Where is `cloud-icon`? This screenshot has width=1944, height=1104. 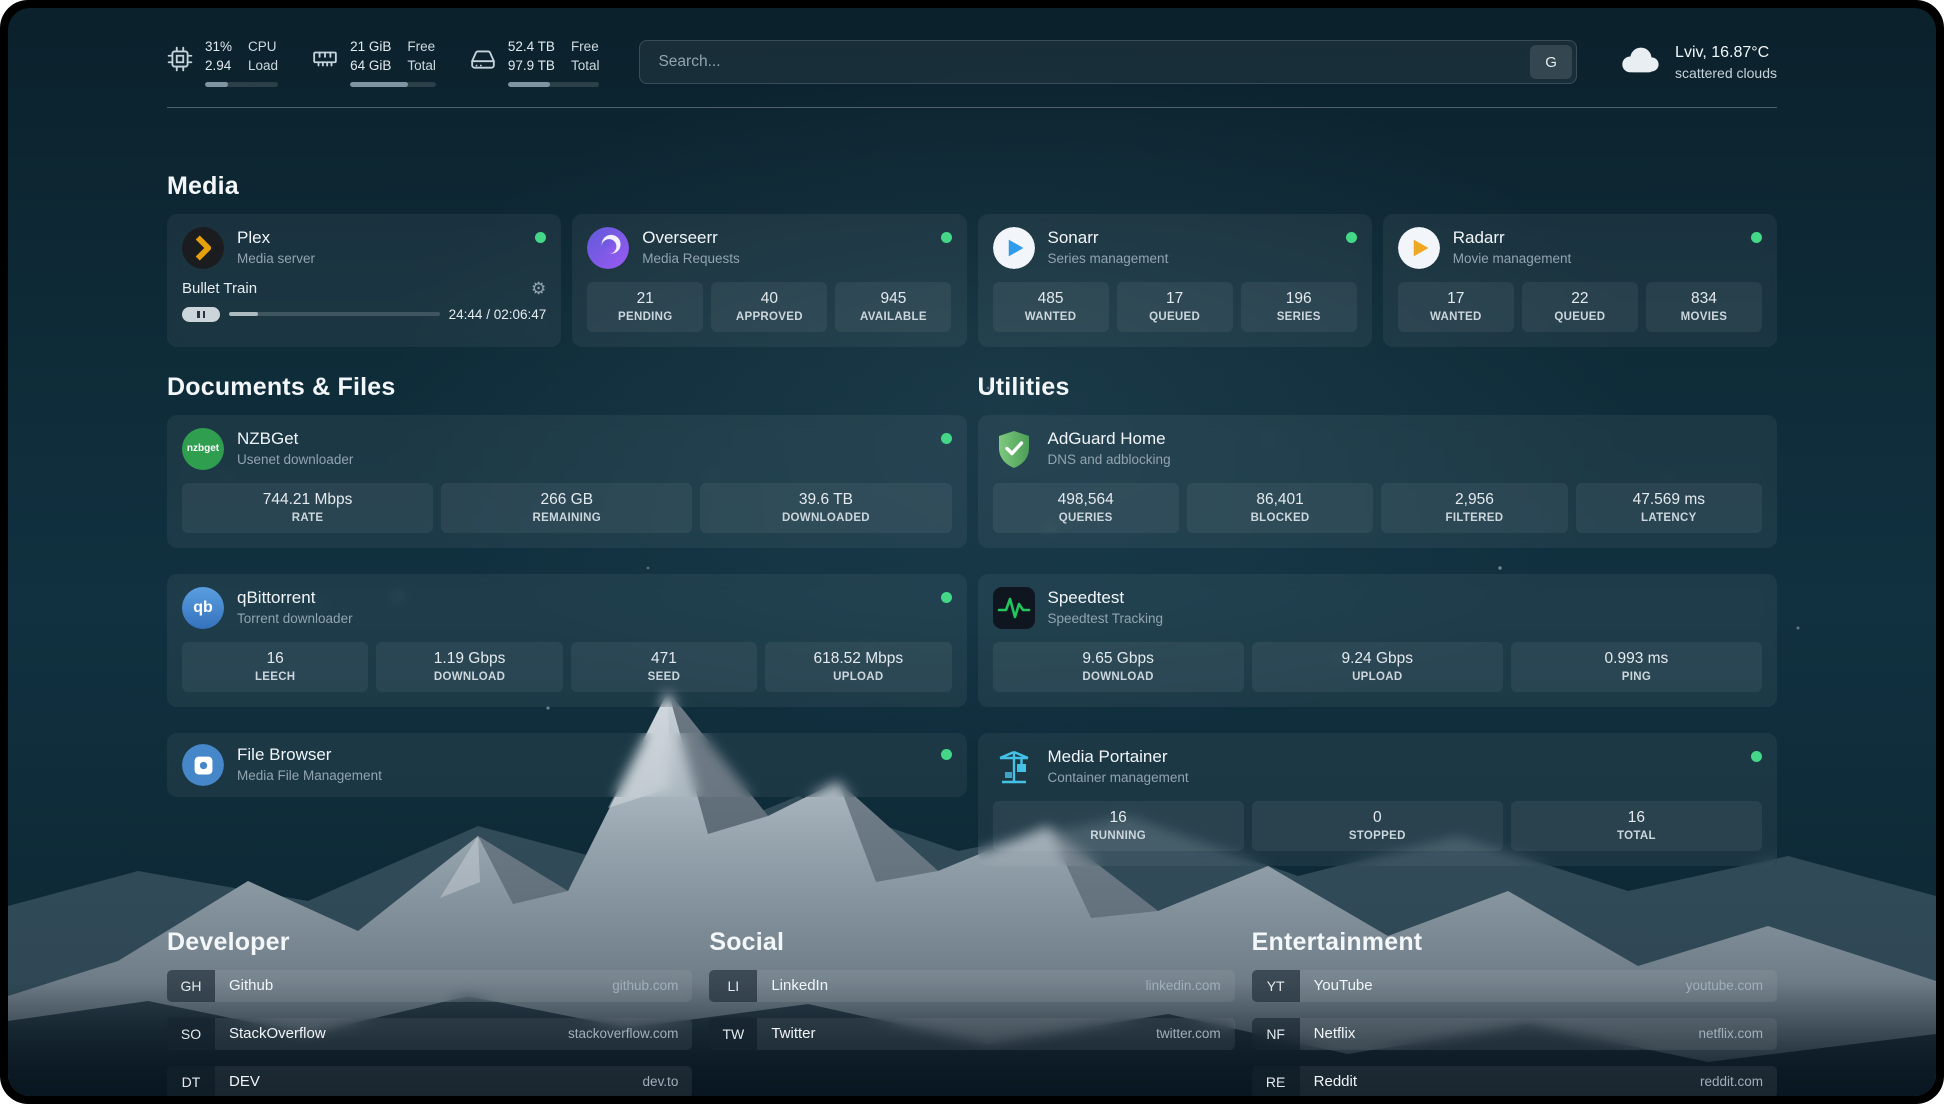 cloud-icon is located at coordinates (1640, 62).